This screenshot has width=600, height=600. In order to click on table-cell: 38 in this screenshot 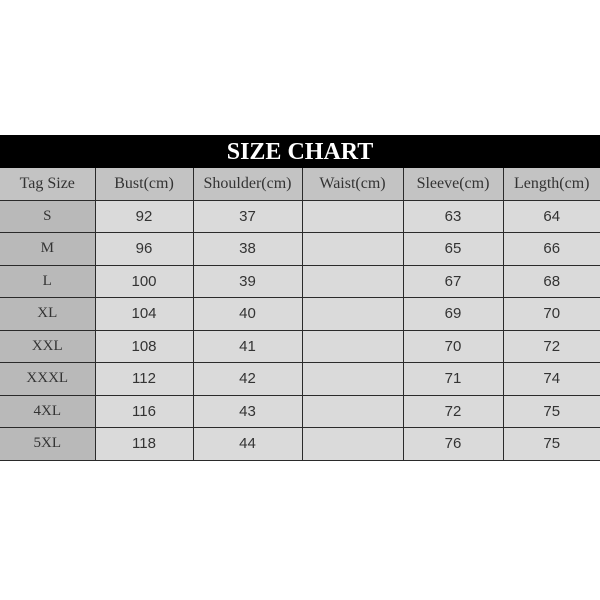, I will do `click(247, 249)`.